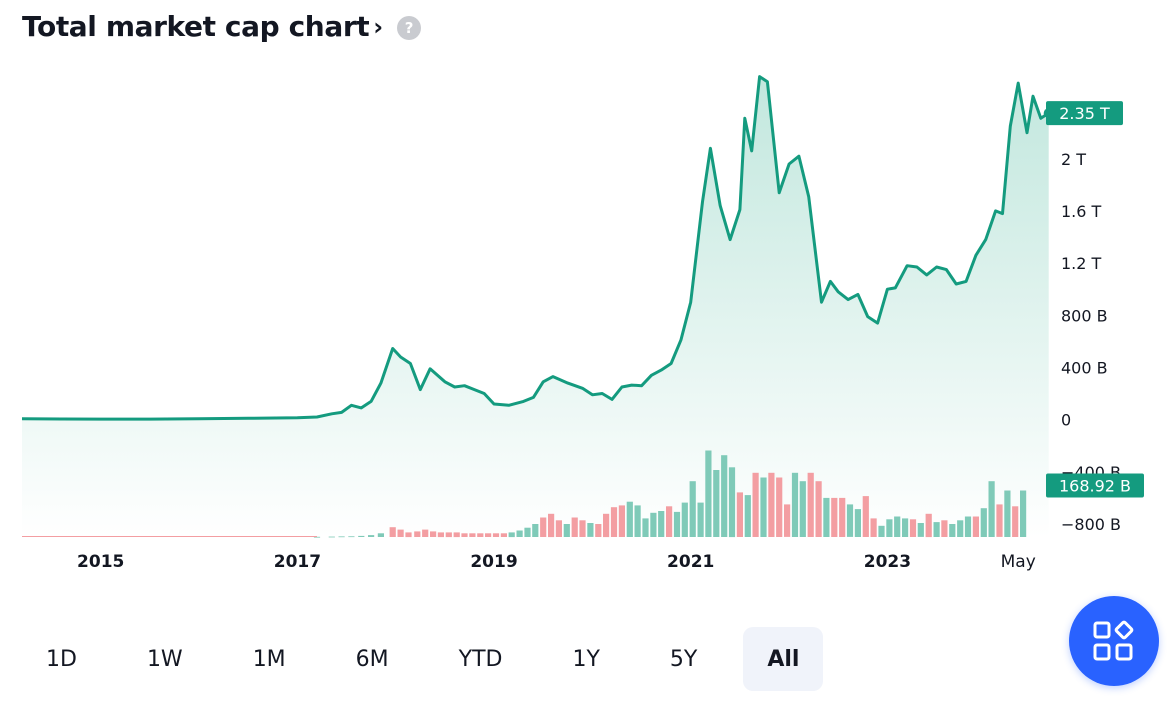 The height and width of the screenshot is (704, 1175). I want to click on range-1w-button: 1W, so click(164, 659).